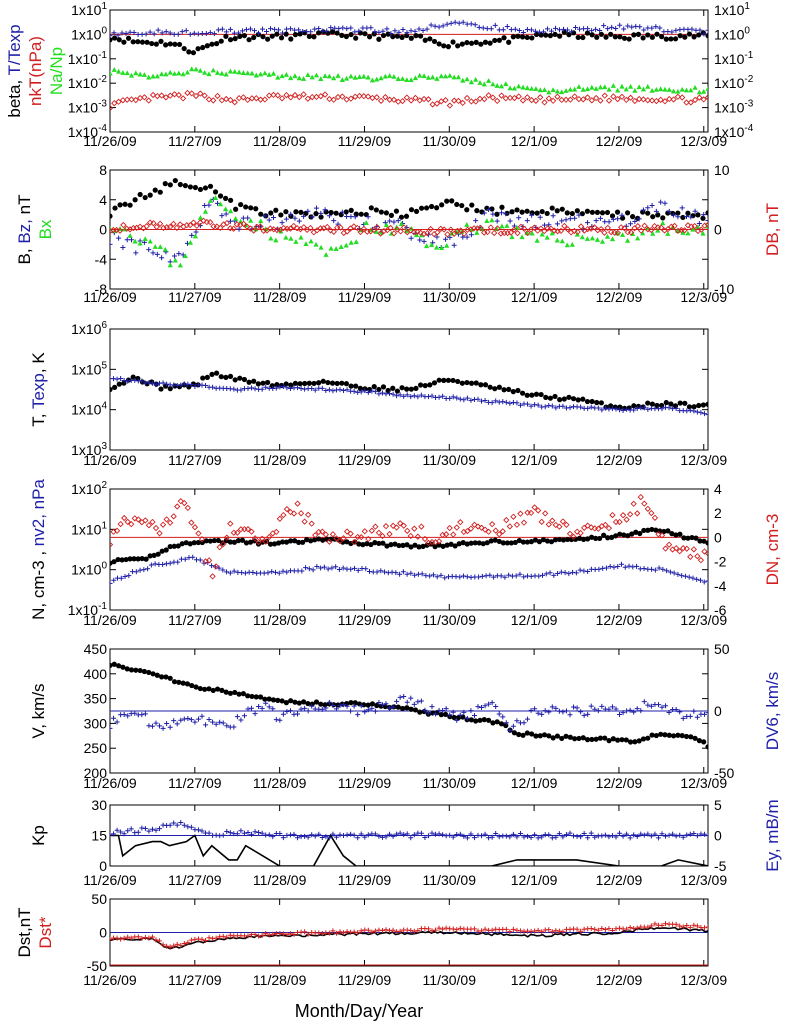 The height and width of the screenshot is (1029, 791). What do you see at coordinates (96, 723) in the screenshot?
I see `y-tick-label: 300` at bounding box center [96, 723].